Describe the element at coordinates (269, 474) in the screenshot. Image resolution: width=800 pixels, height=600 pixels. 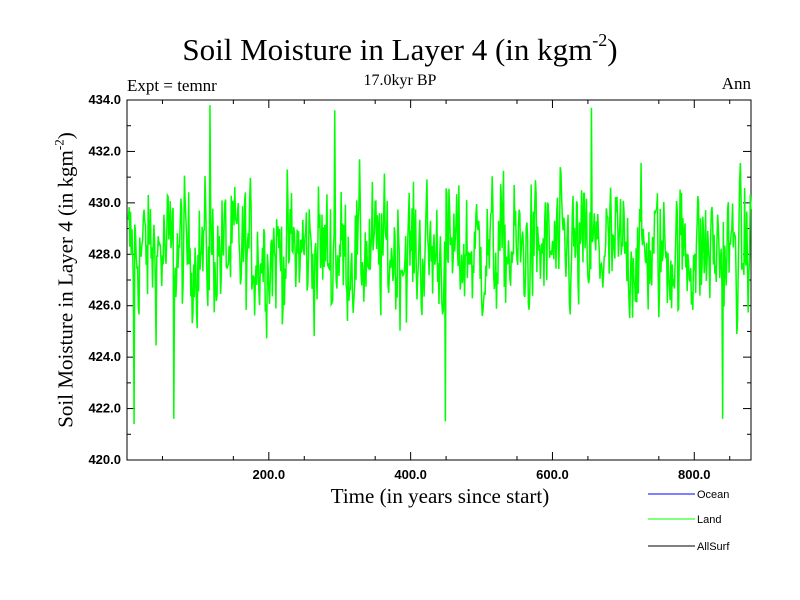
I see `x-tick-label: 200.0` at that location.